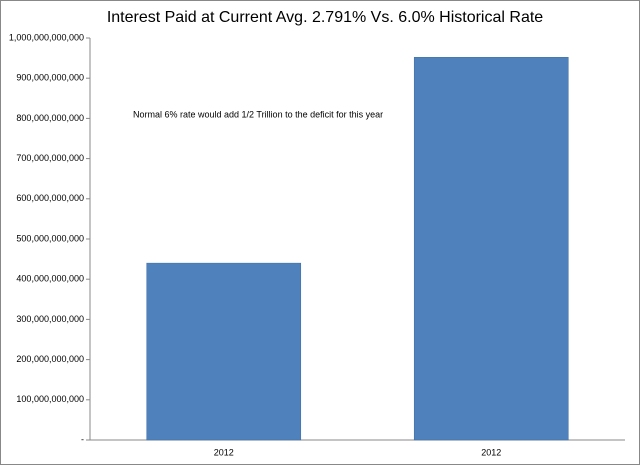  Describe the element at coordinates (50, 359) in the screenshot. I see `y-tick-label: 200,000,000,000` at that location.